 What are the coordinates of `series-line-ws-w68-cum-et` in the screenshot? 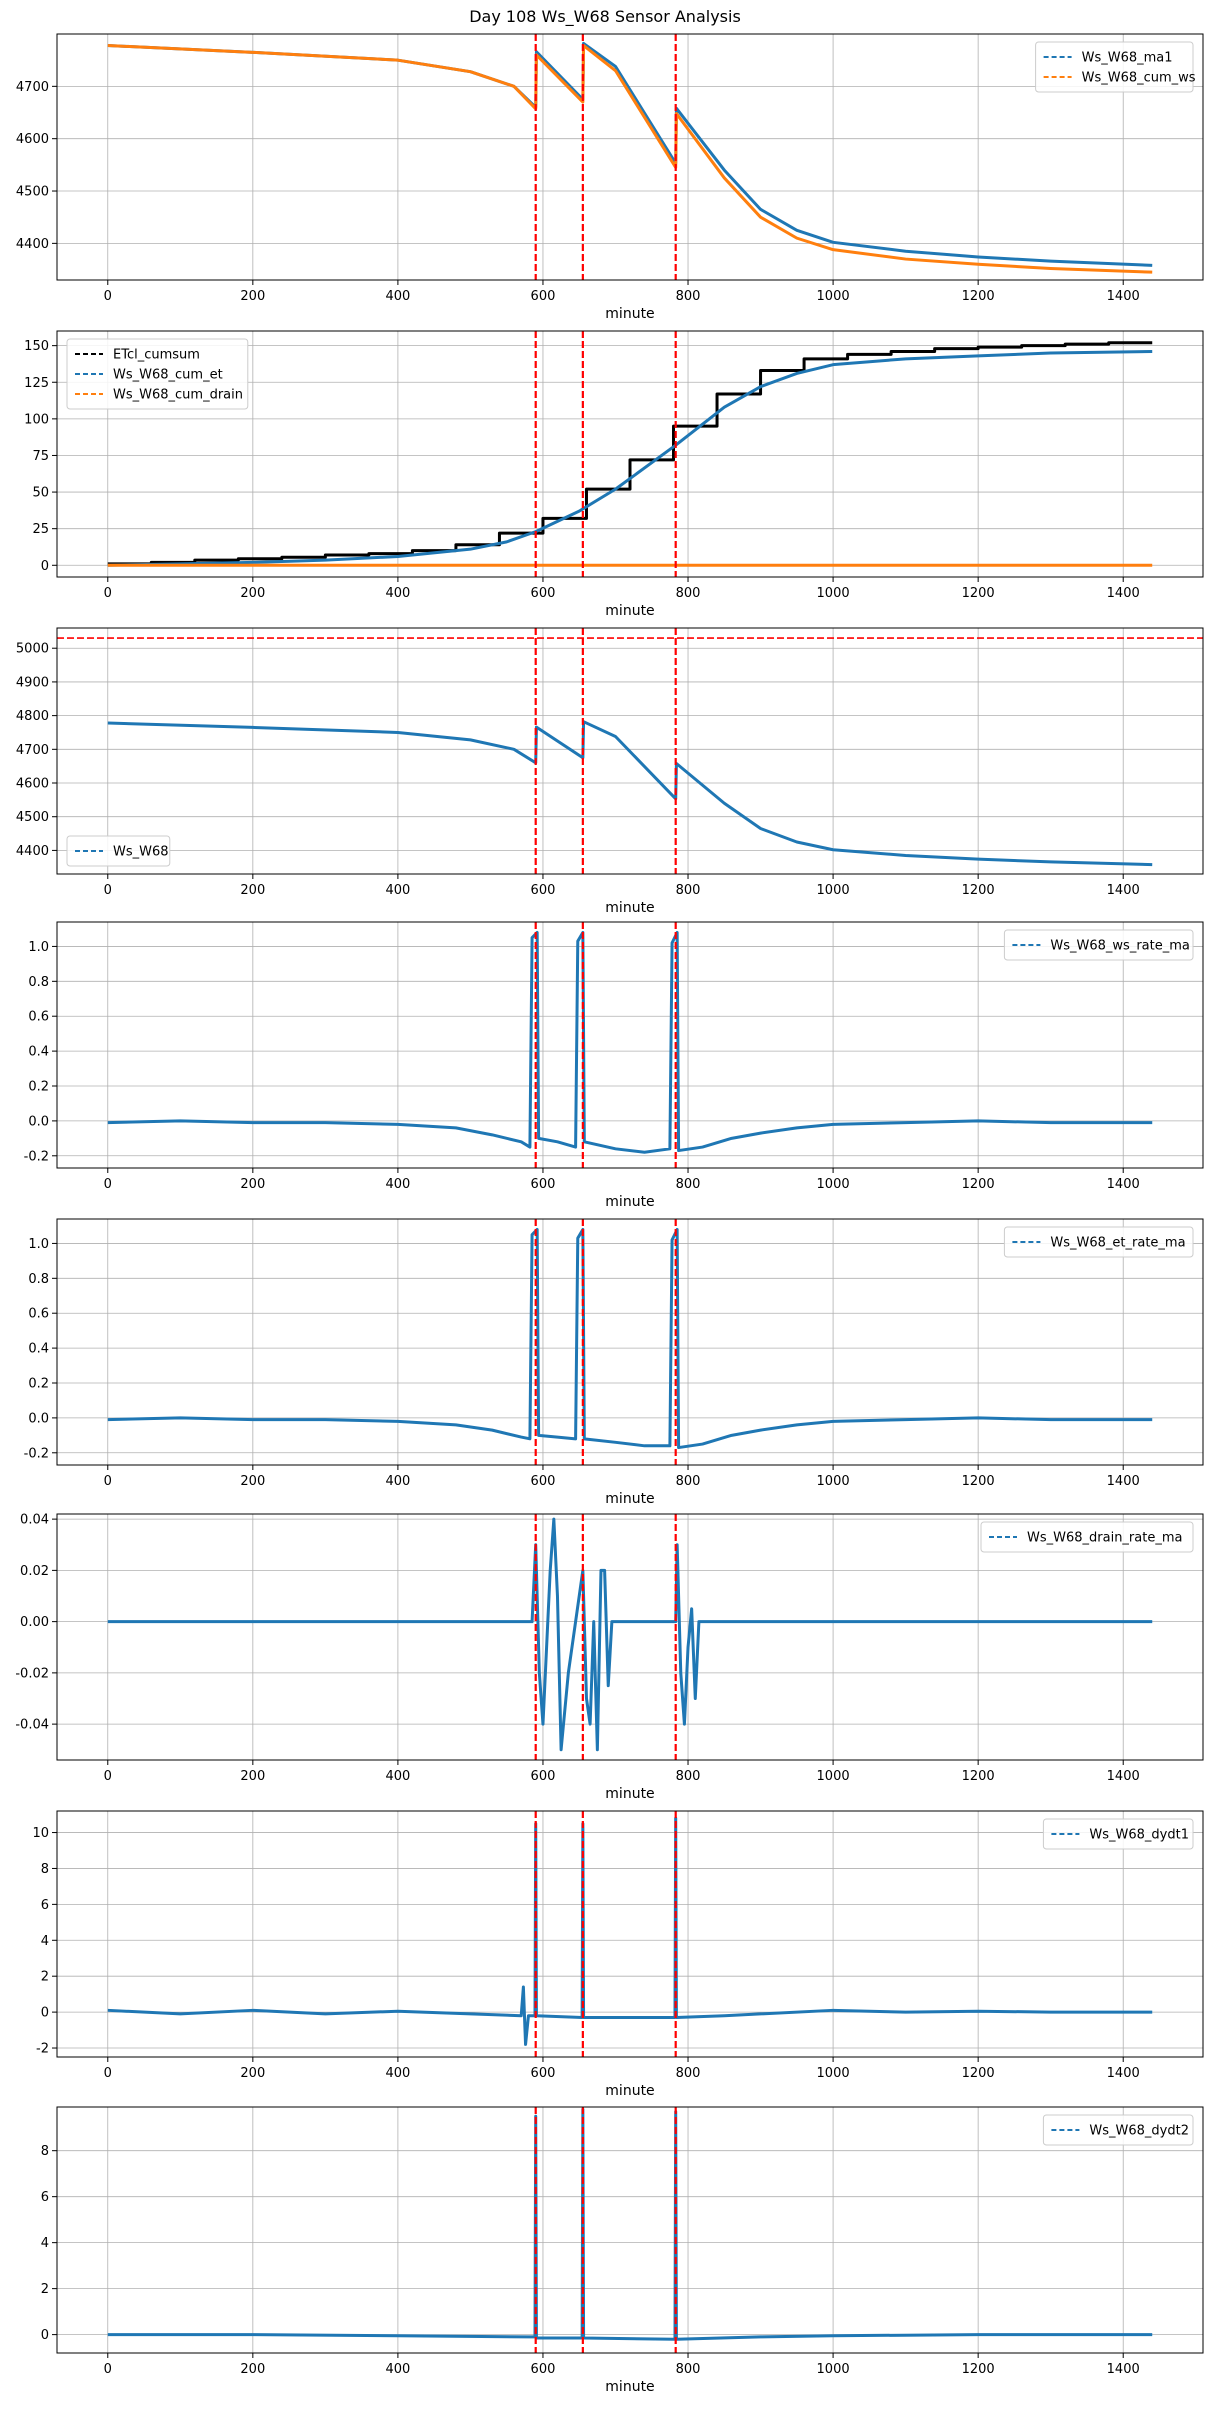 It's located at (630, 458).